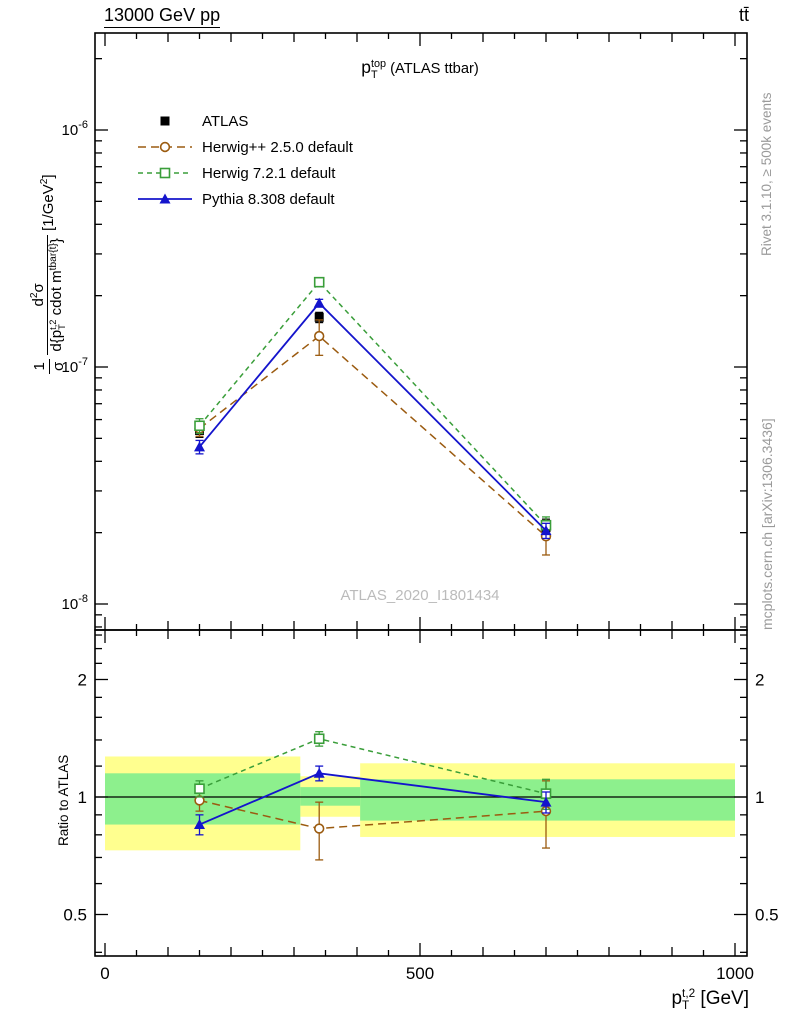  I want to click on ratio-tick-label-left: 2, so click(82, 680).